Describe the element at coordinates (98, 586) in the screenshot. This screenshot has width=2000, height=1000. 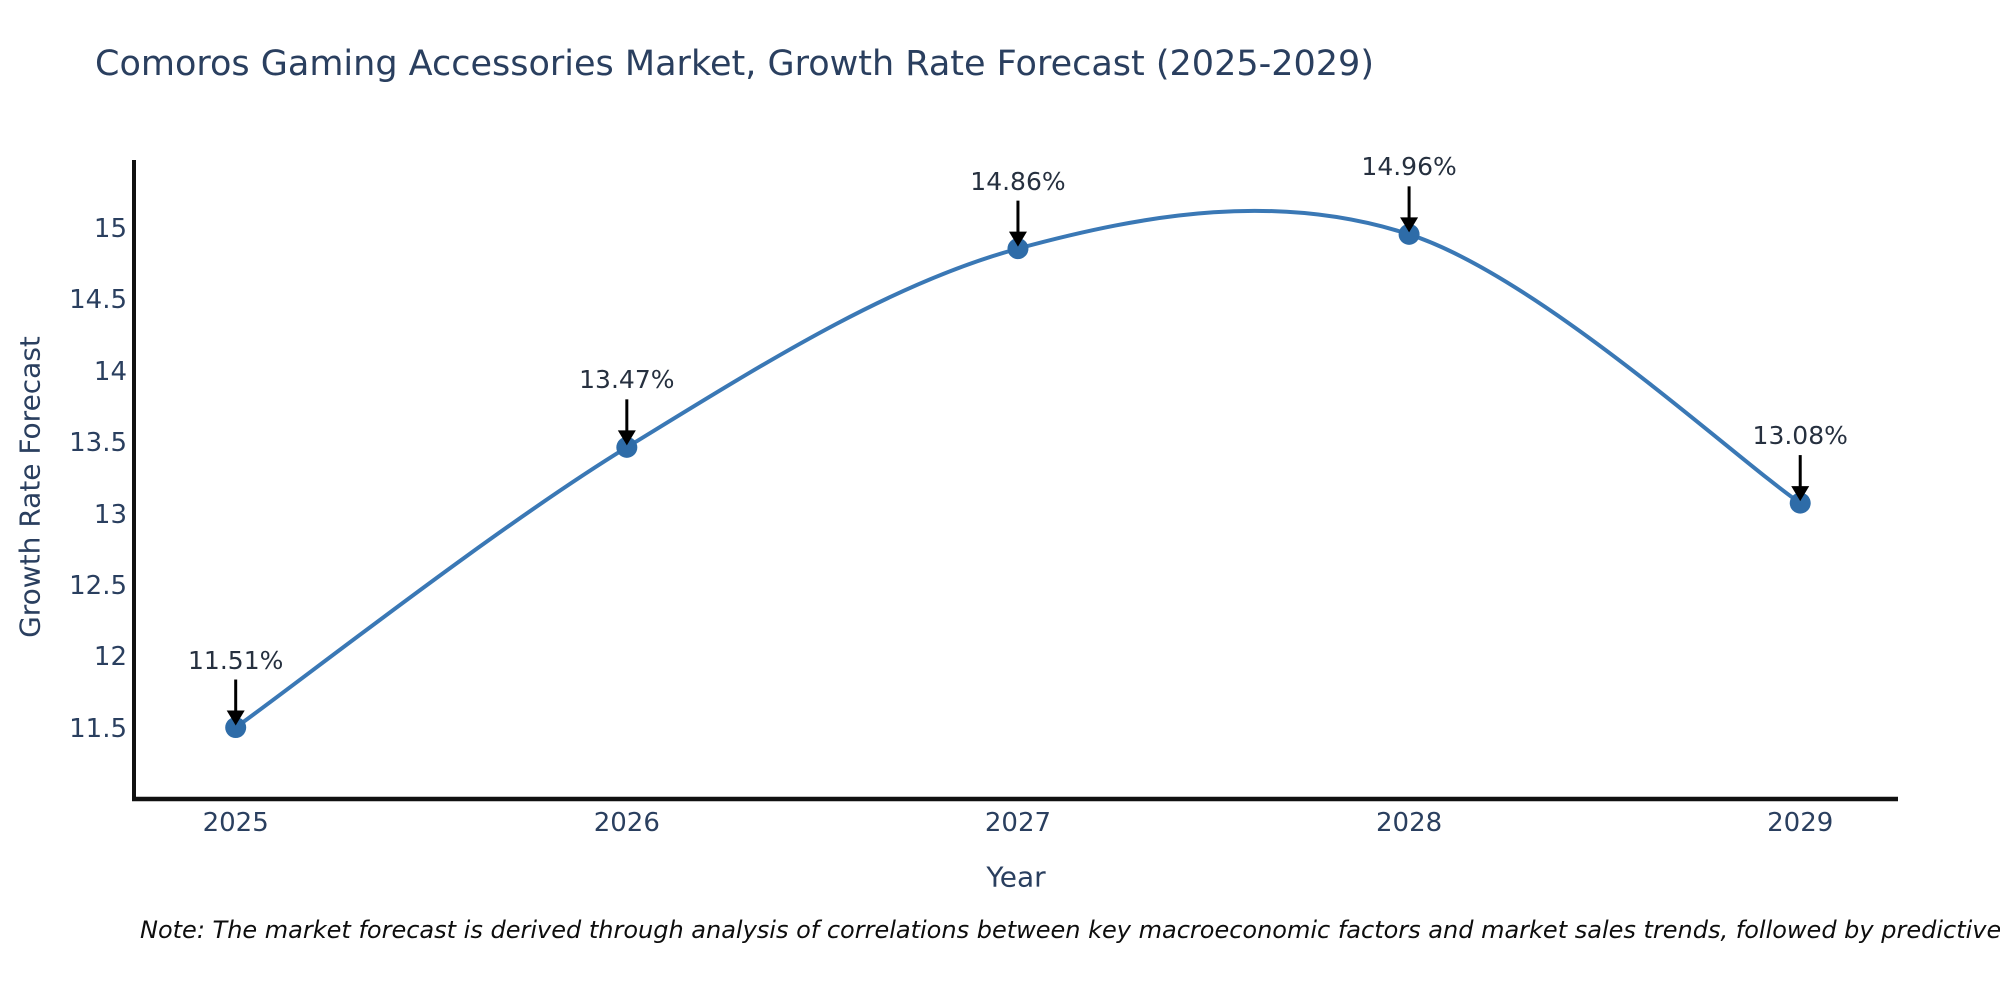
I see `y-tick-label: 12.5` at that location.